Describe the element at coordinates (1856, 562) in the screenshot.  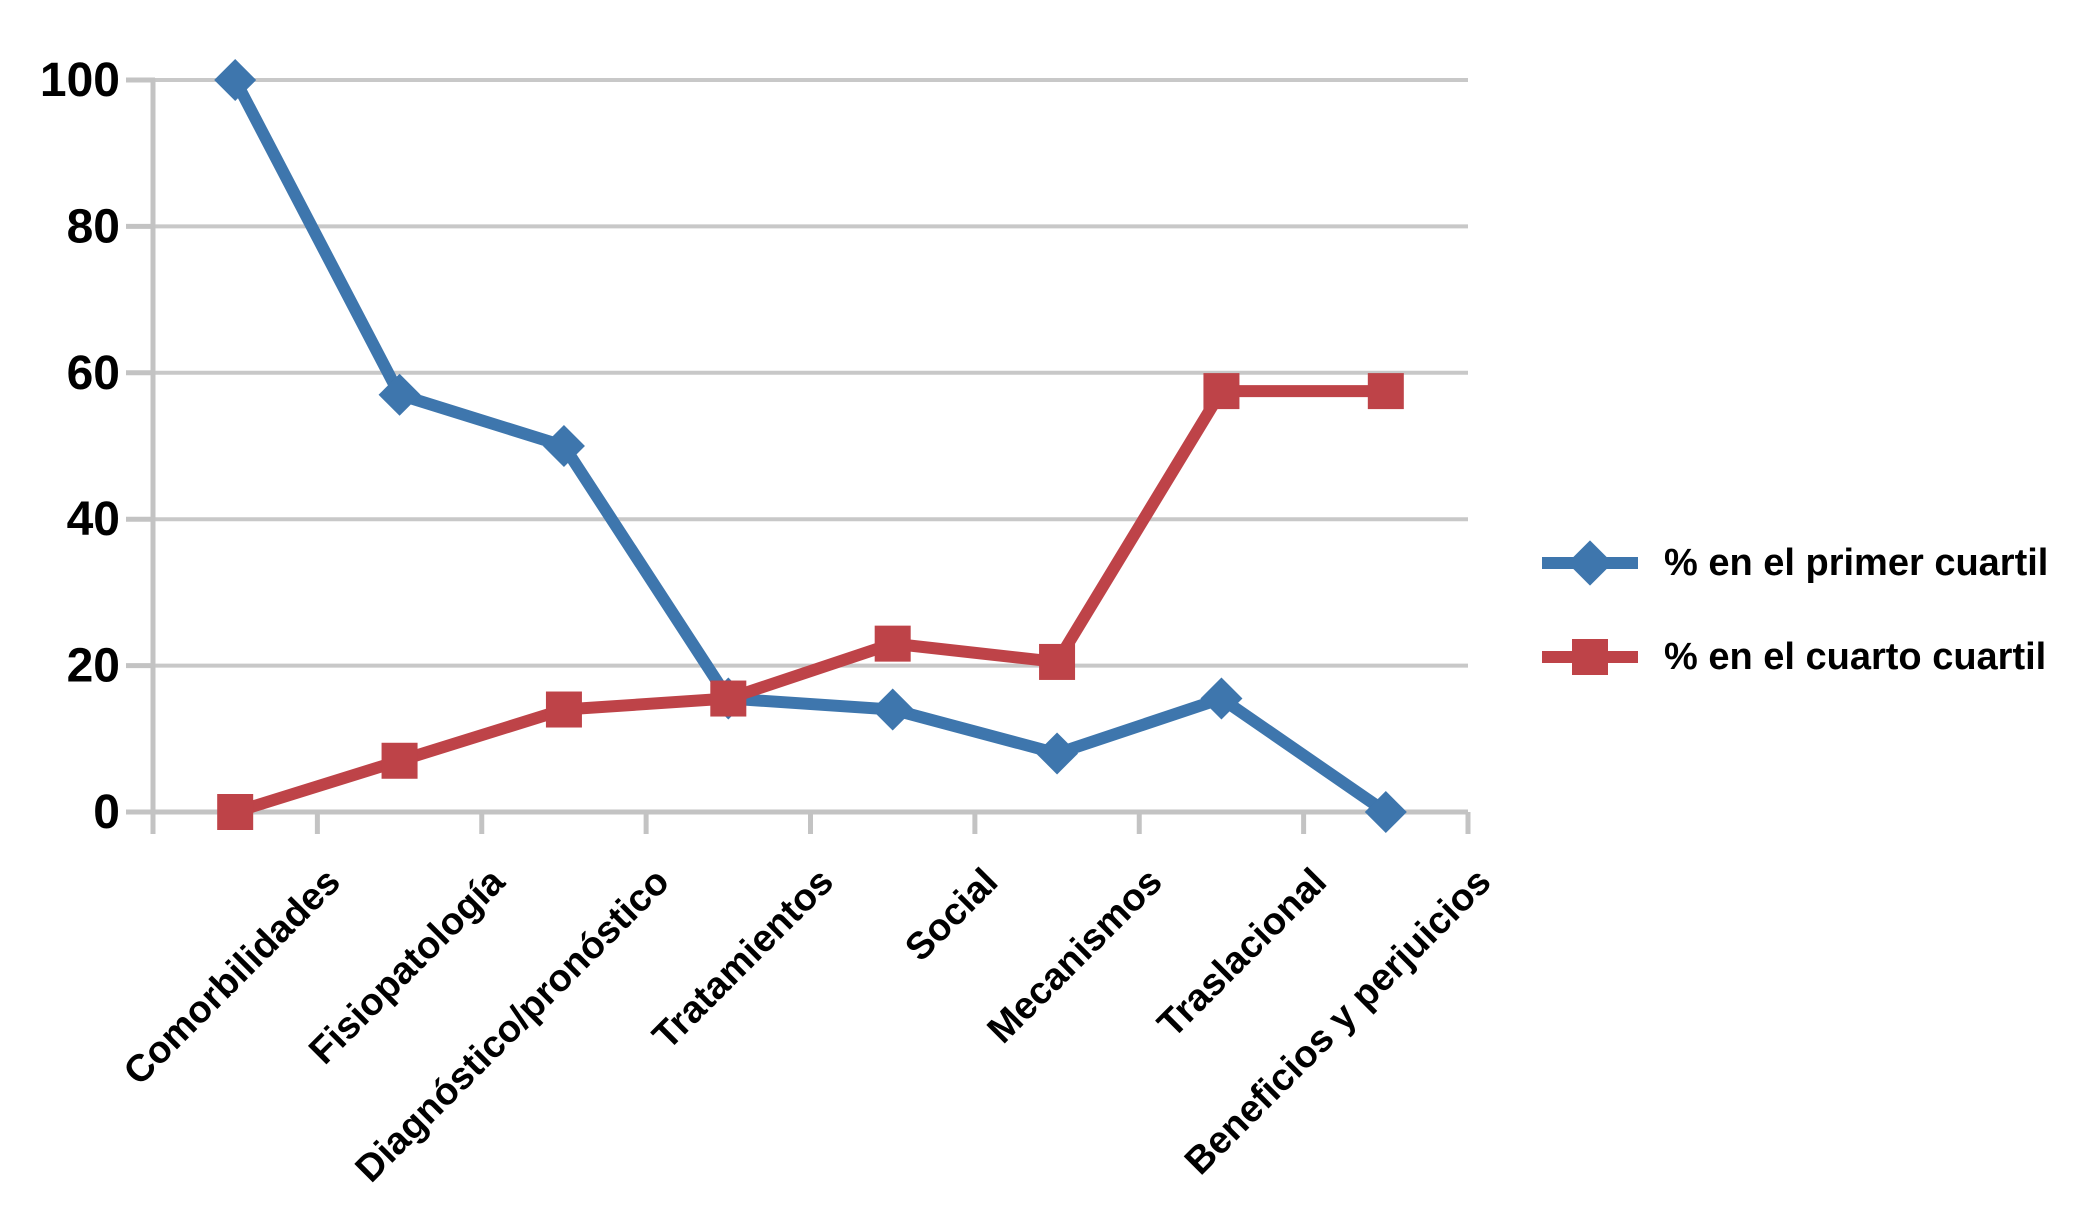
I see `legend-label-primer-cuartil: % en el primer cuartil` at that location.